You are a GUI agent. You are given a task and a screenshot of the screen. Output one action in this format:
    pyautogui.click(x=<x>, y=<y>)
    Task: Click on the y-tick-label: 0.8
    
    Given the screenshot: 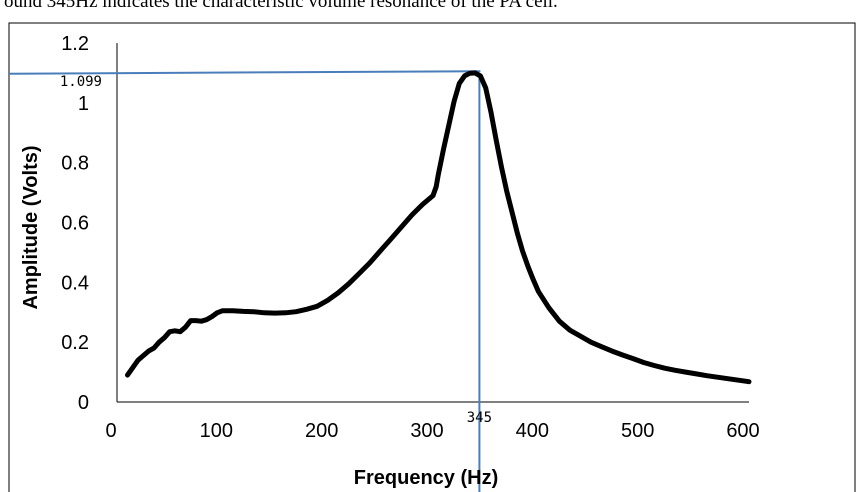 What is the action you would take?
    pyautogui.click(x=75, y=164)
    